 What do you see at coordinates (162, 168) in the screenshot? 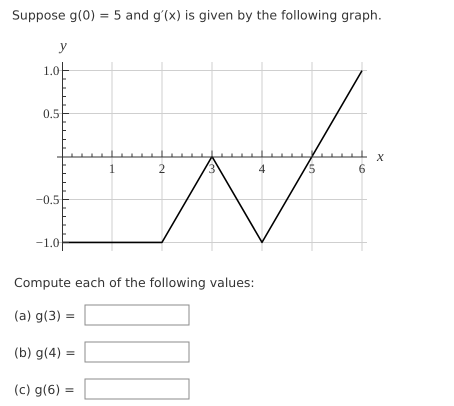
I see `x-tick-label: 2` at bounding box center [162, 168].